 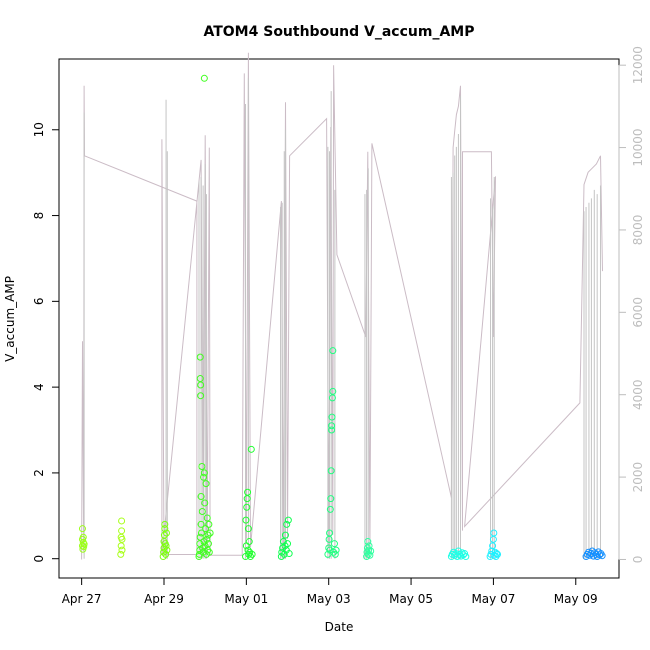 I want to click on y-axis-label: V_accum_AMP, so click(x=10, y=319).